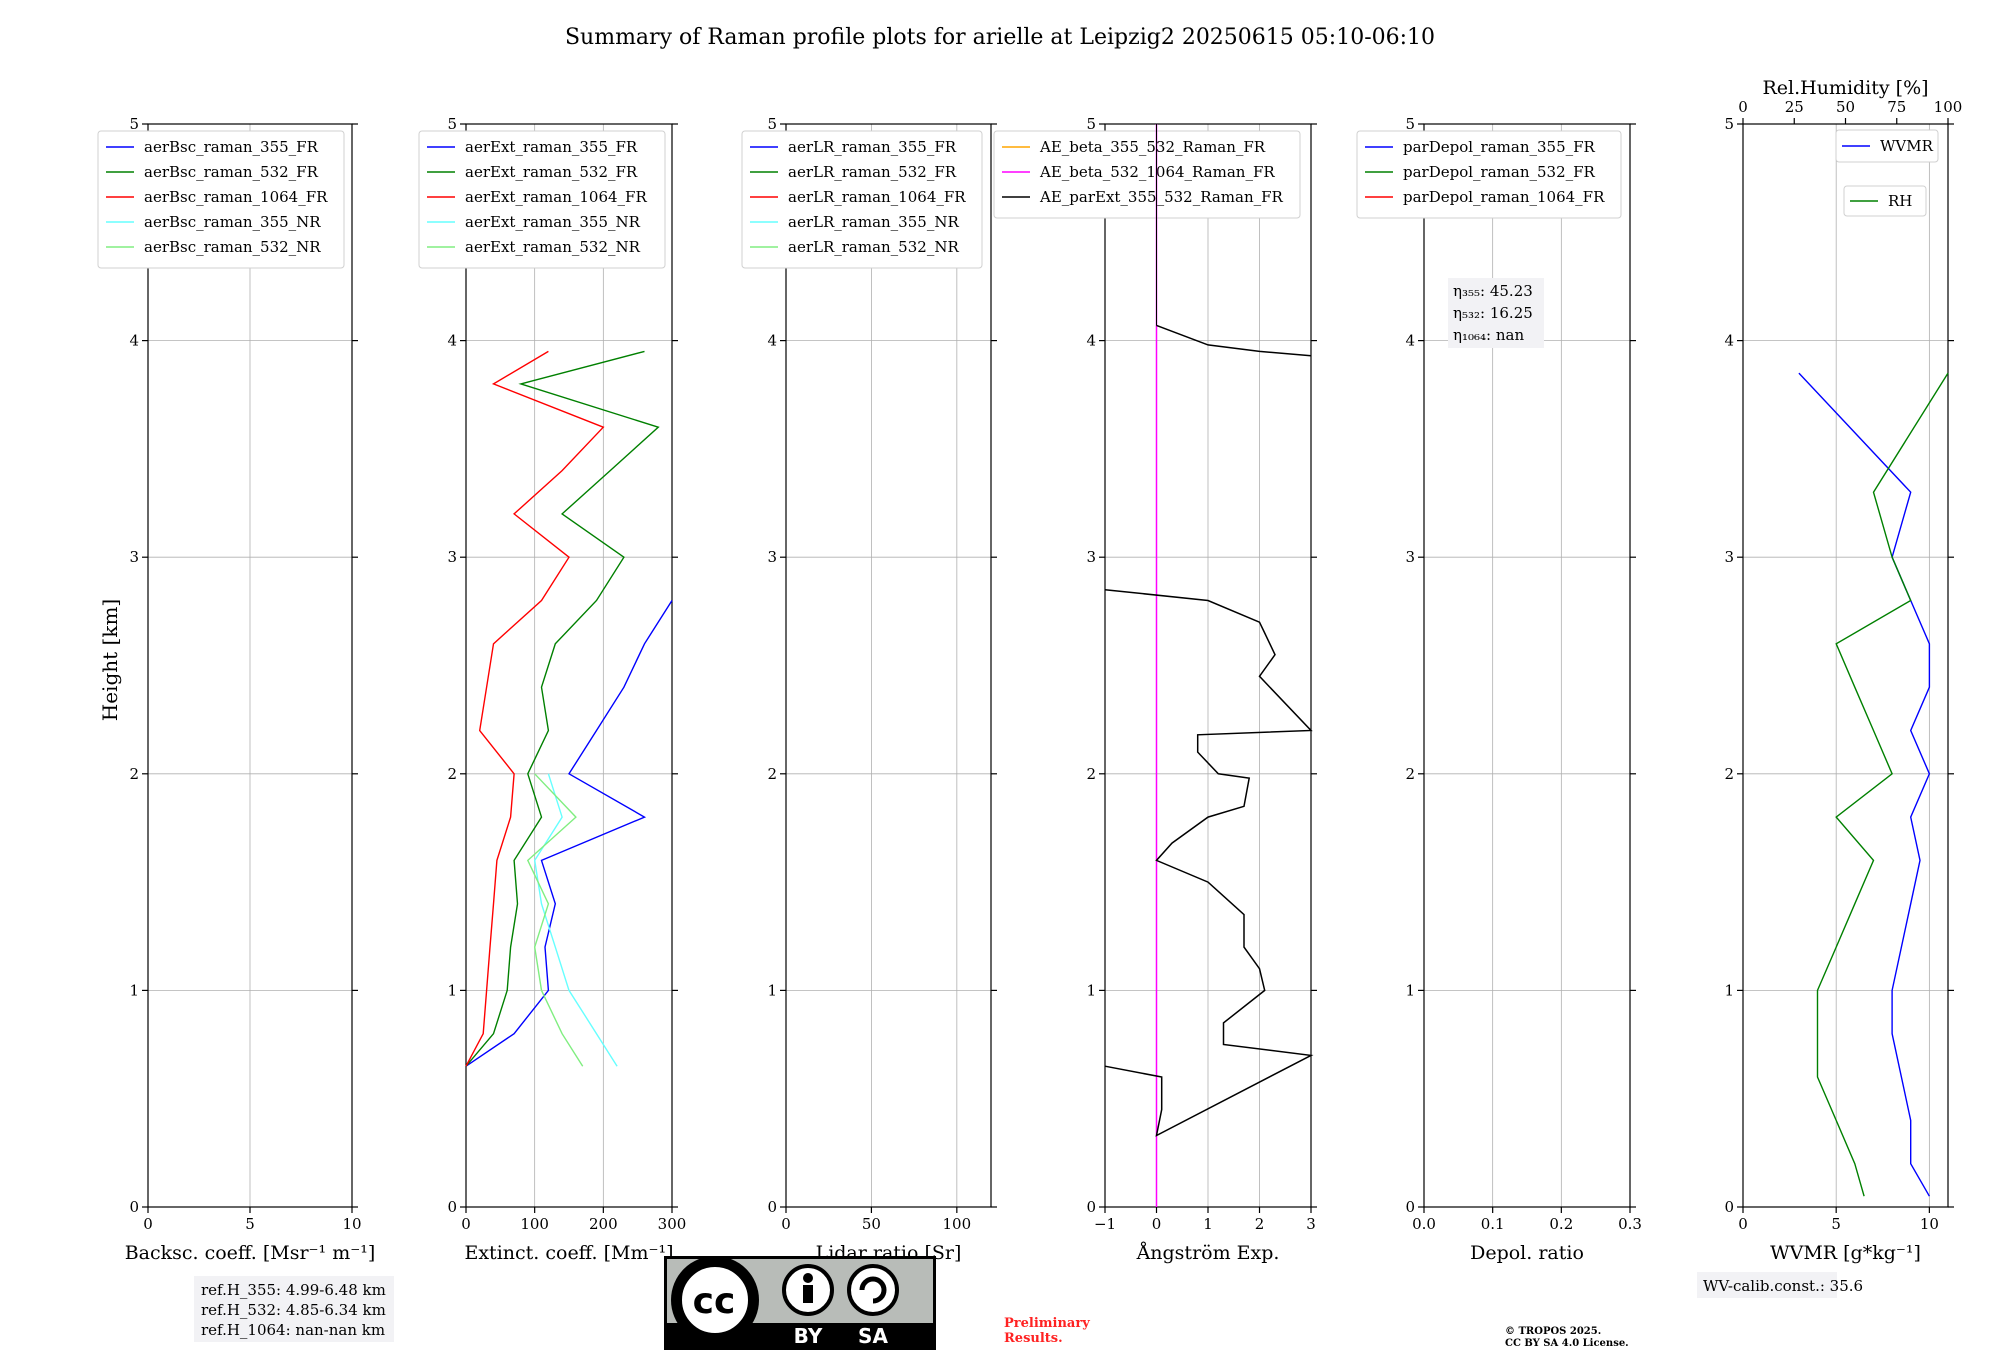 This screenshot has height=1360, width=2000. What do you see at coordinates (1499, 147) in the screenshot?
I see `legend-label: parDepol_raman_355_FR` at bounding box center [1499, 147].